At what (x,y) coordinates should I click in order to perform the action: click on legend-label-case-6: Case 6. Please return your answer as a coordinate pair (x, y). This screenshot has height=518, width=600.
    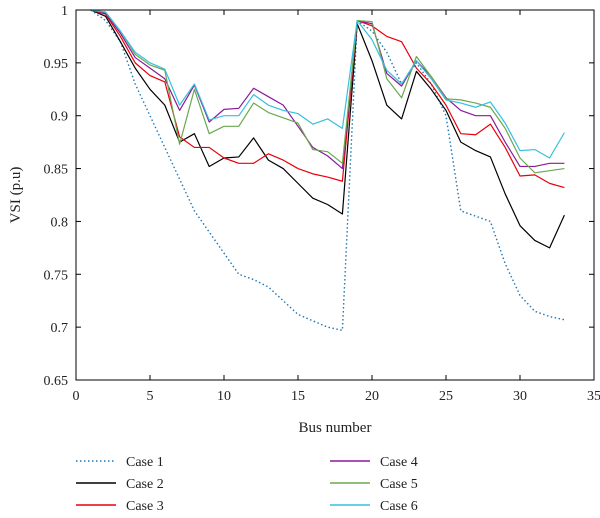
    Looking at the image, I should click on (399, 506).